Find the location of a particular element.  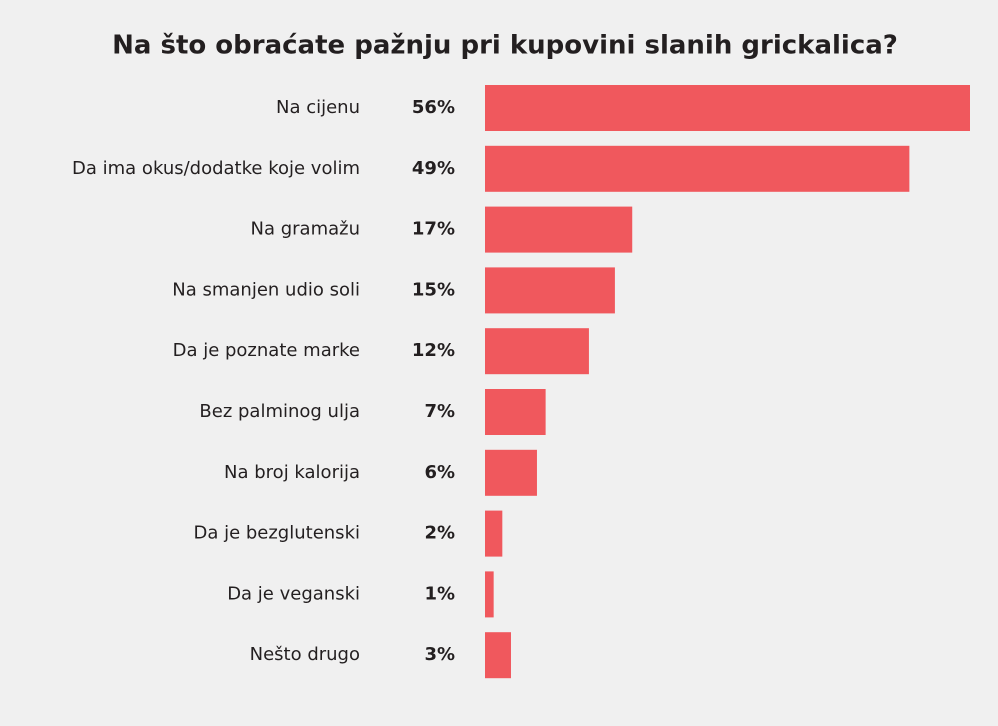

value-label: 2% is located at coordinates (439, 533).